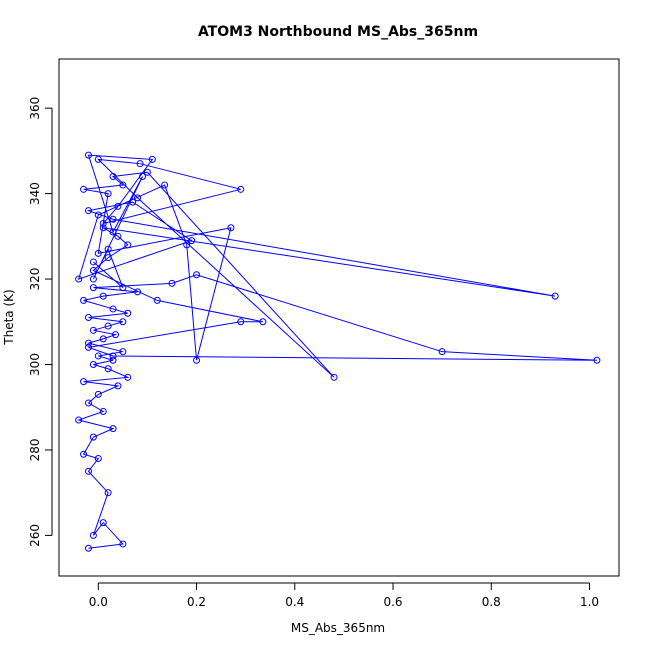 The width and height of the screenshot is (650, 650). What do you see at coordinates (98, 602) in the screenshot?
I see `x-tick-label: 0.0` at bounding box center [98, 602].